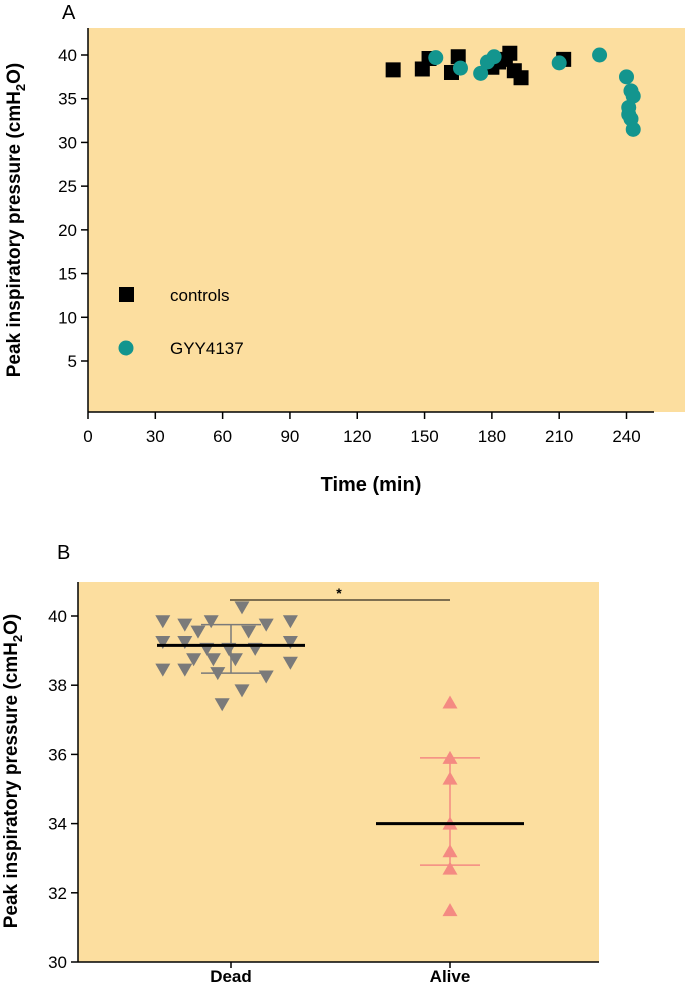  What do you see at coordinates (67, 274) in the screenshot?
I see `y-tick-label: 15` at bounding box center [67, 274].